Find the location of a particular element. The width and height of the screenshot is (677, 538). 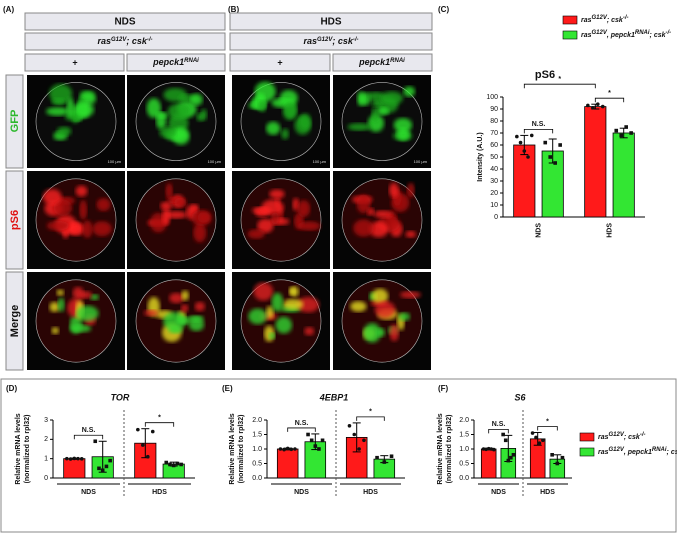

row-label: GFP is located at coordinates (15, 121).